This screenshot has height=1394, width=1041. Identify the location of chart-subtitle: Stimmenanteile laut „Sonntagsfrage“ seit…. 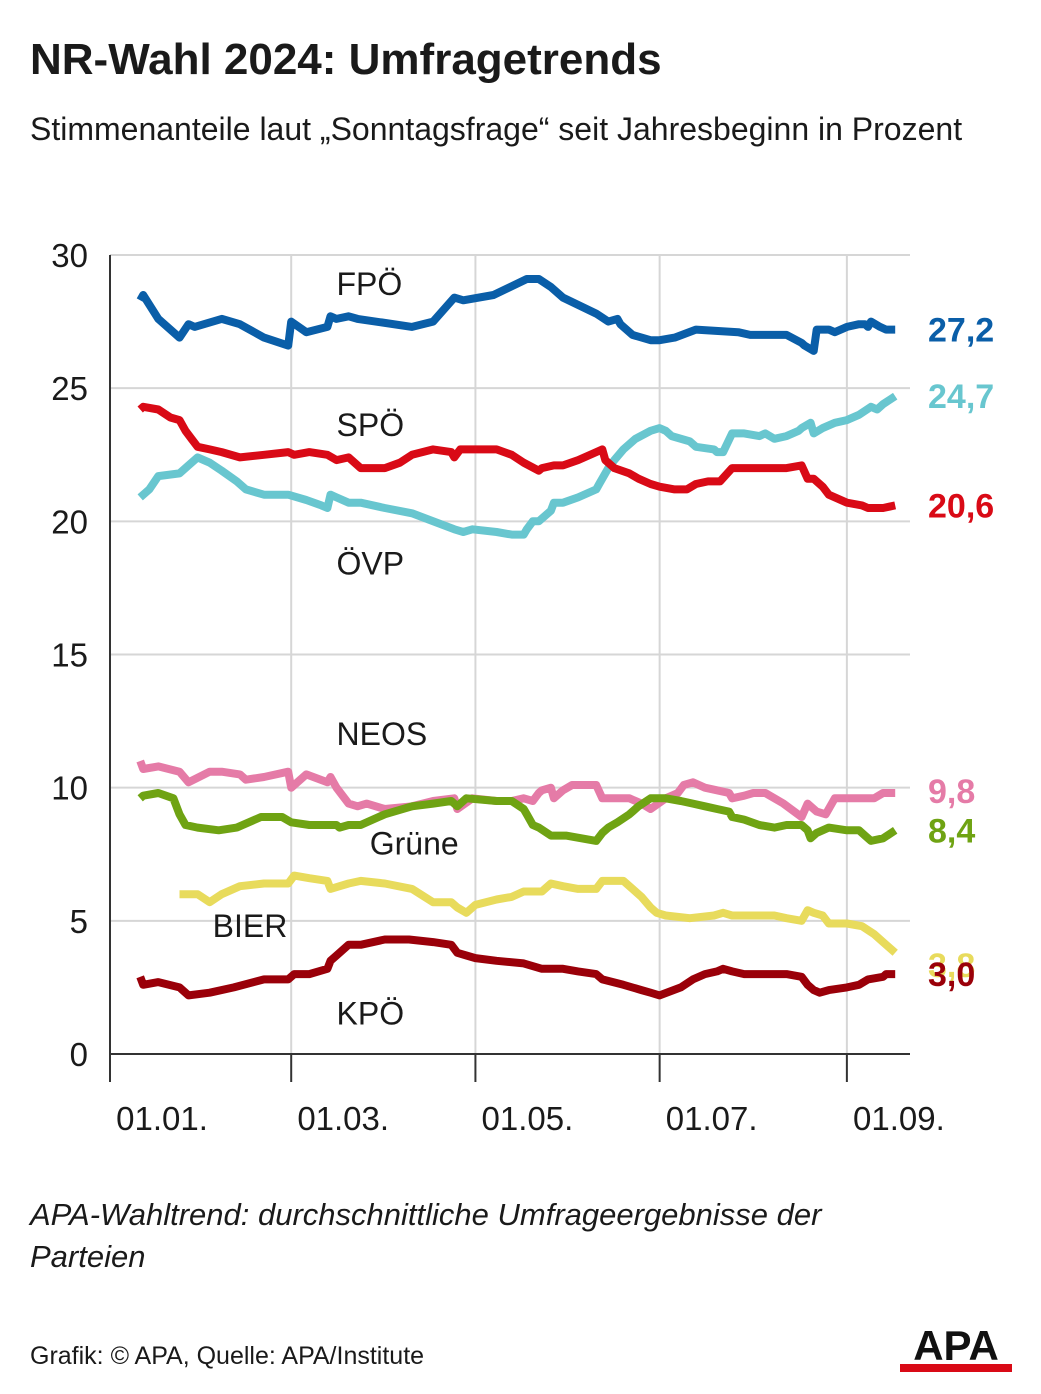
(496, 129).